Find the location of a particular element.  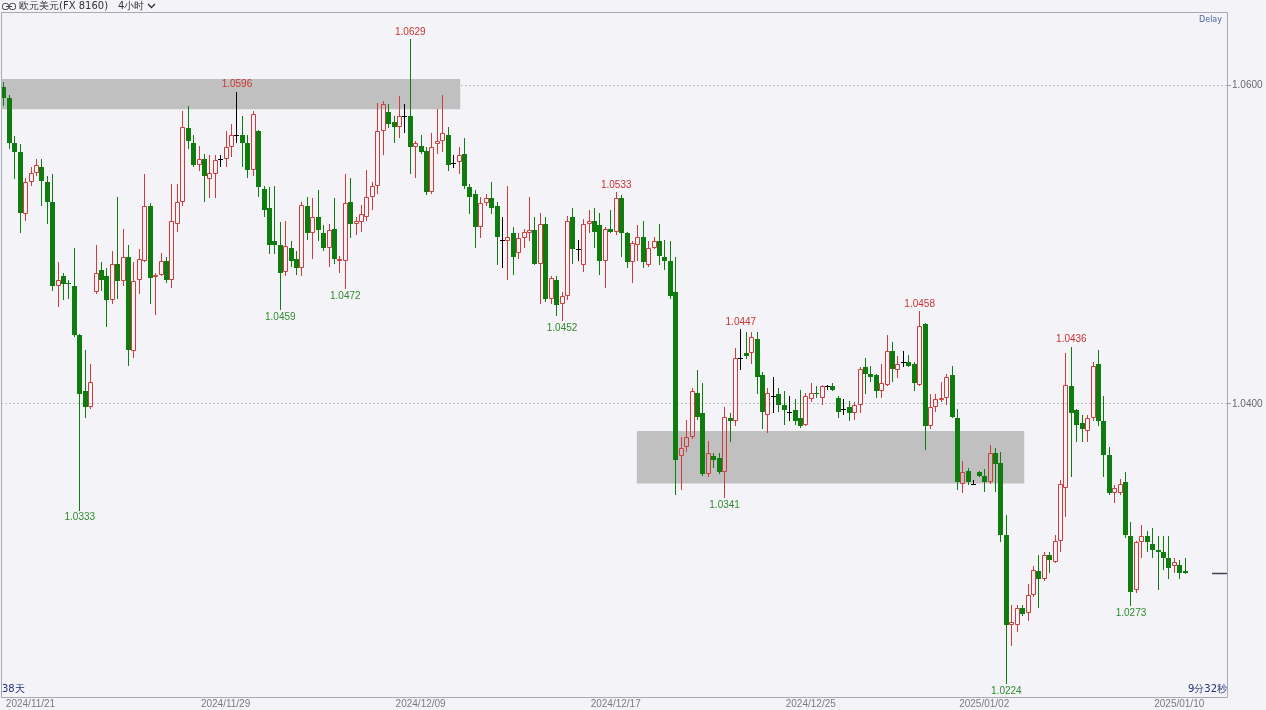

annotation: 1.0459 is located at coordinates (280, 316).